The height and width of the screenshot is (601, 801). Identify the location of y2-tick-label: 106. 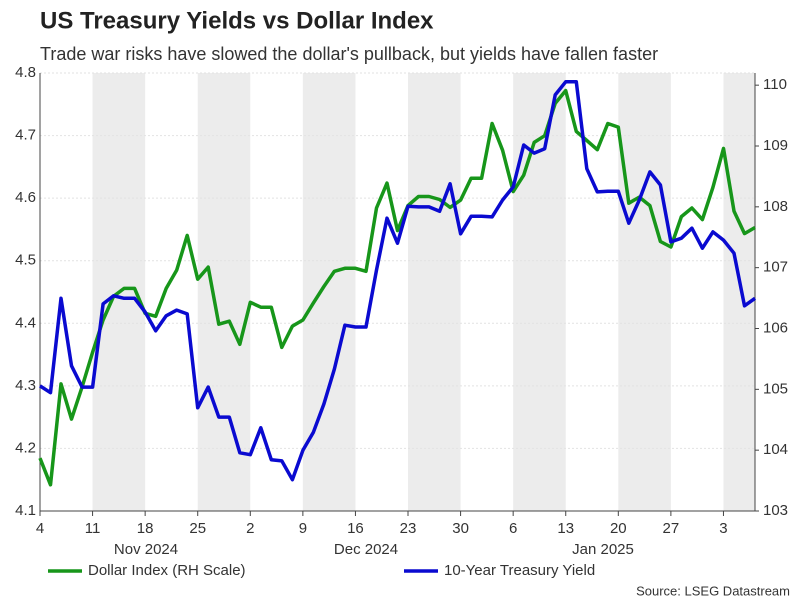
(775, 327).